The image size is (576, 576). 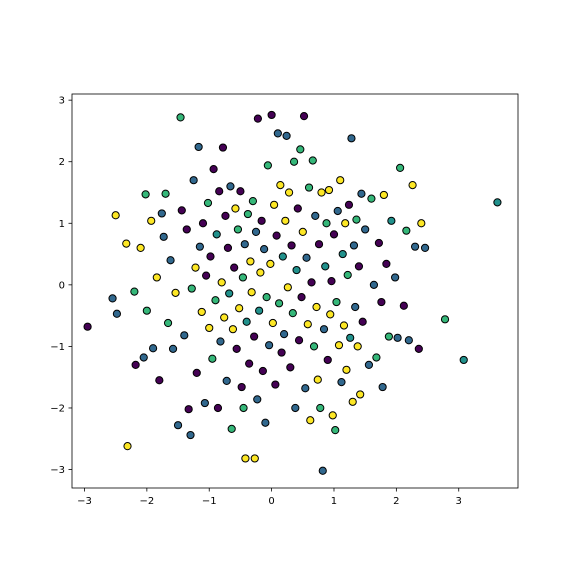 I want to click on y-tick-label: −2, so click(x=57, y=408).